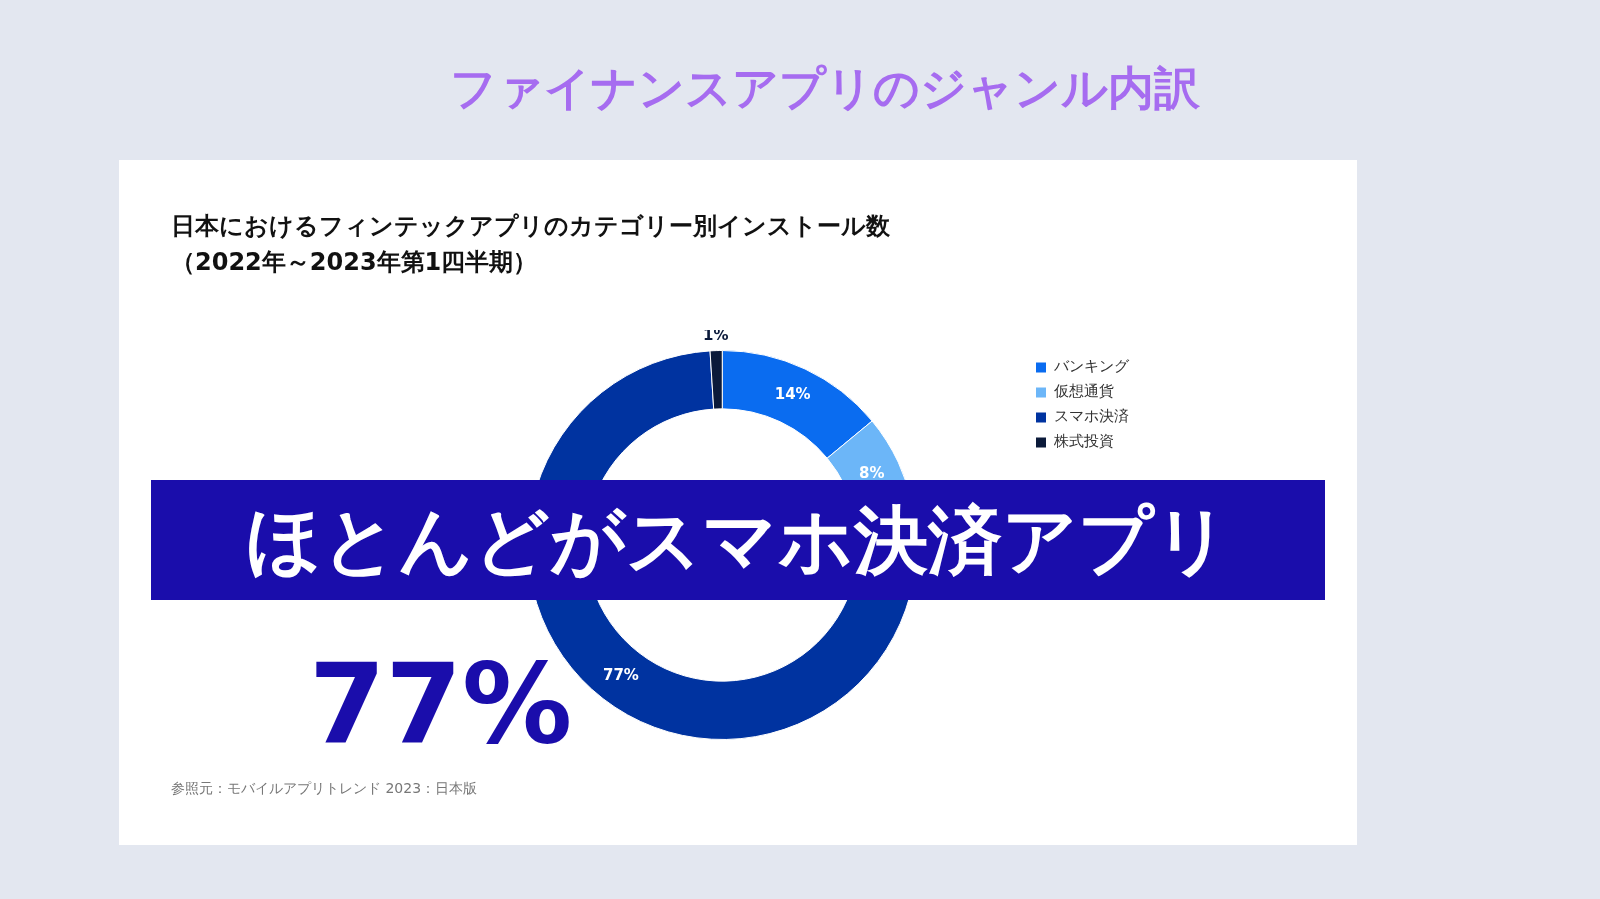 The image size is (1600, 899). I want to click on legend-label: 仮想通貨, so click(1083, 391).